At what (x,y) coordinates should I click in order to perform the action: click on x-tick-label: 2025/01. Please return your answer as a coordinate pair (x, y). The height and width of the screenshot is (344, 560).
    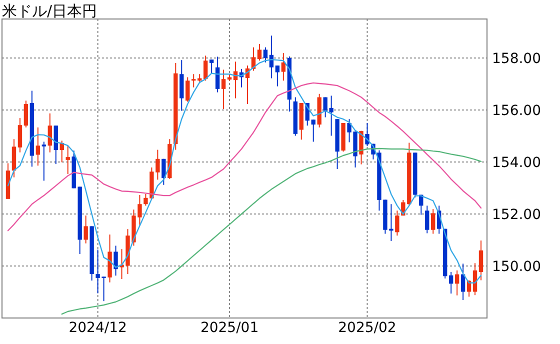
    Looking at the image, I should click on (229, 328).